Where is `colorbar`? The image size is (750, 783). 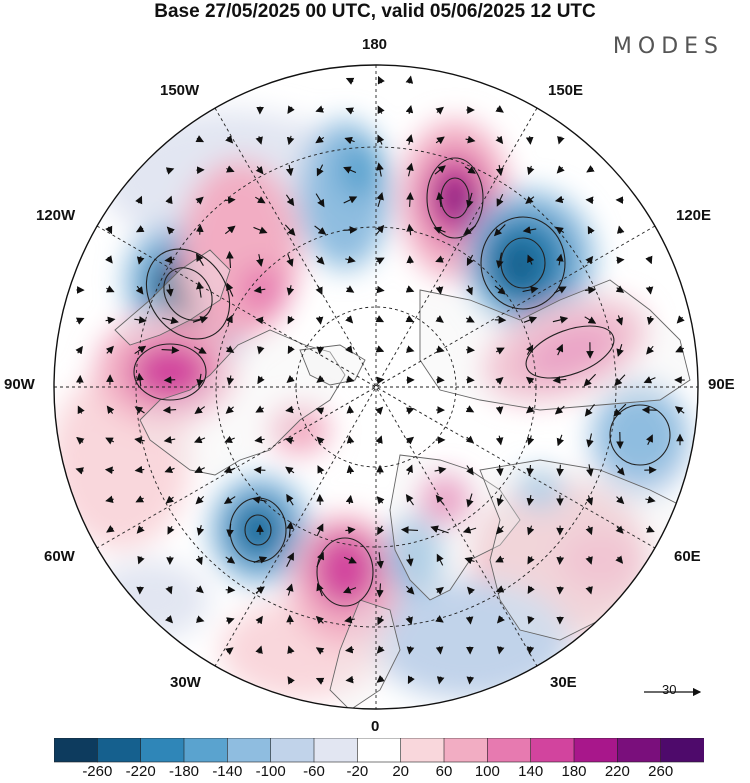 colorbar is located at coordinates (379, 750).